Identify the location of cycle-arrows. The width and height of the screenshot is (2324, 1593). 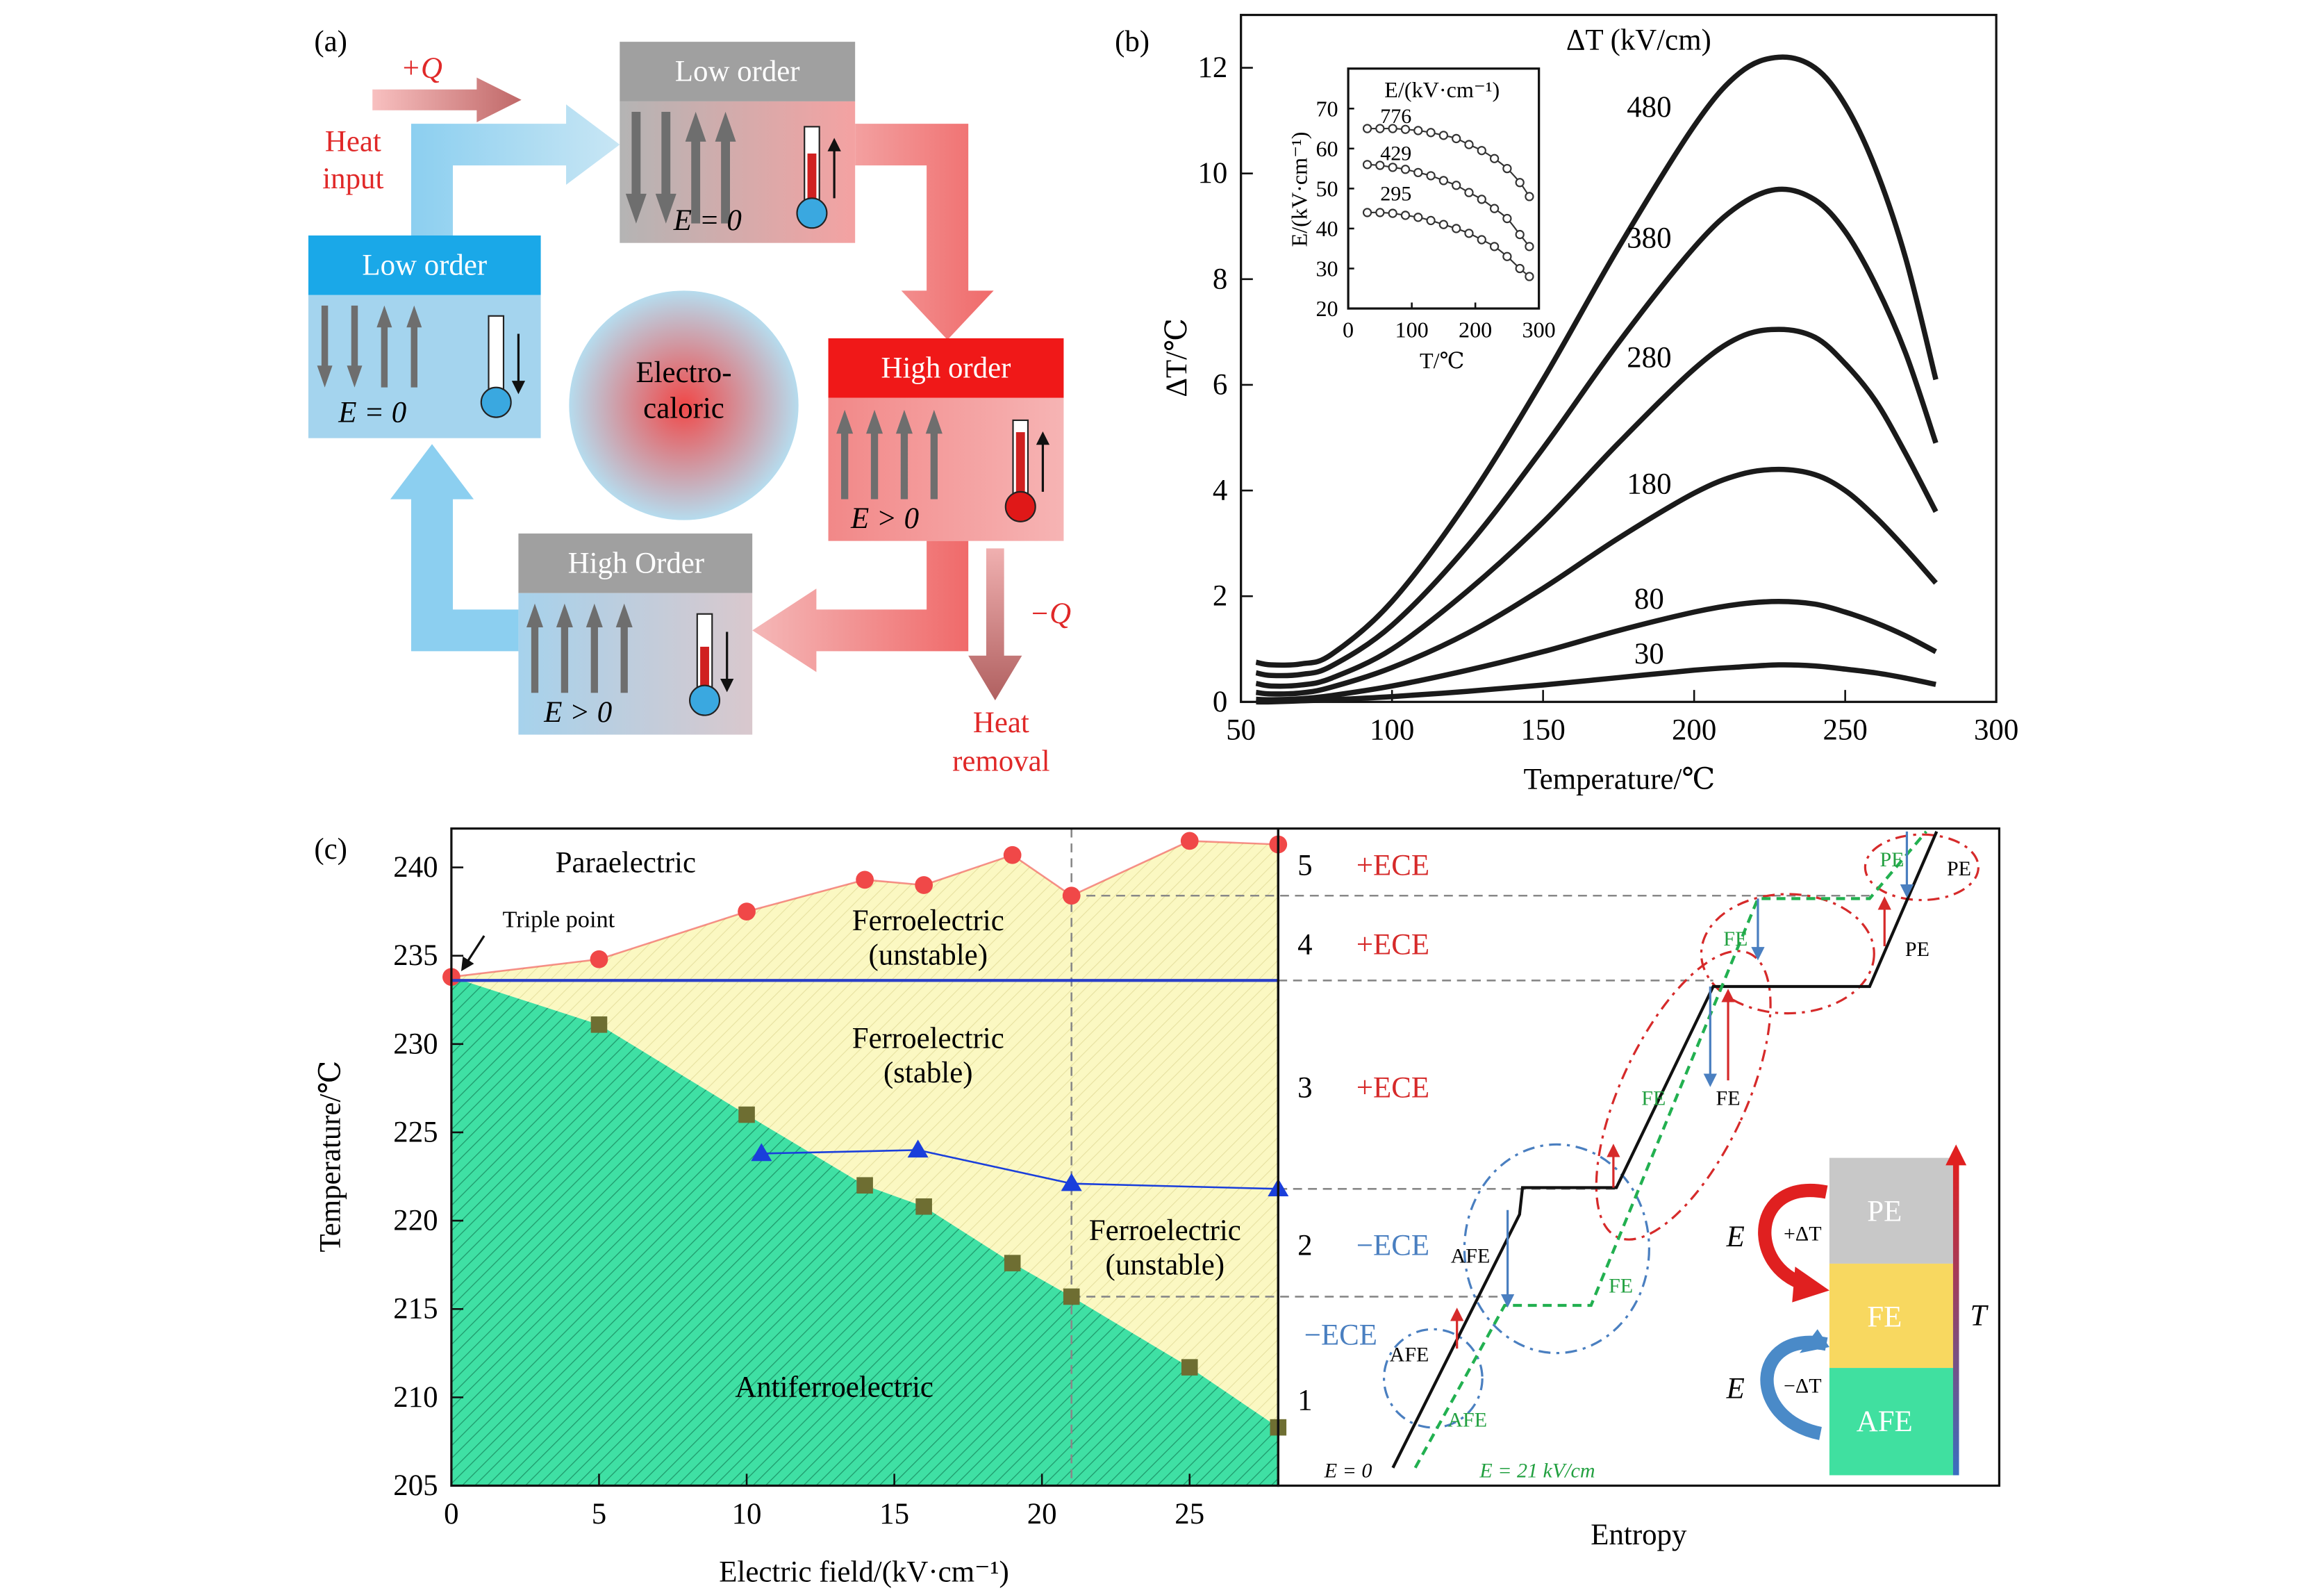
(697, 389).